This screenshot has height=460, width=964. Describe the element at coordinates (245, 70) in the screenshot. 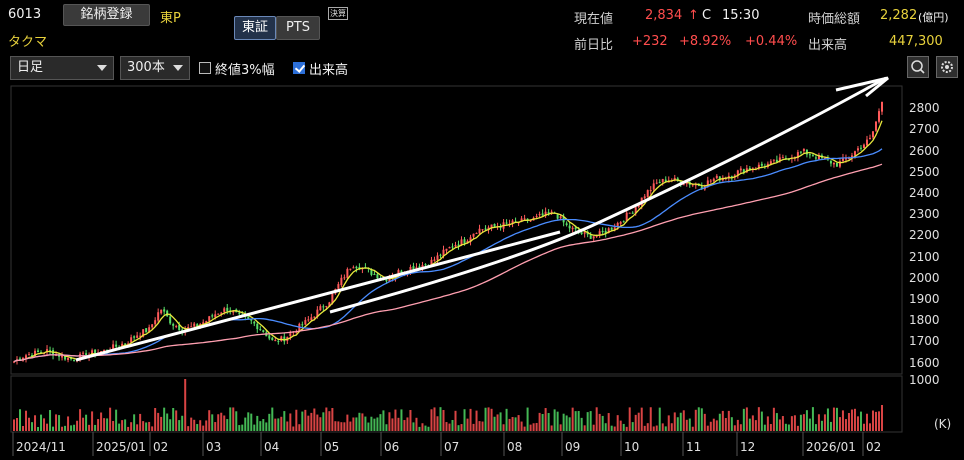

I see `close3-label: 終値3%幅` at that location.